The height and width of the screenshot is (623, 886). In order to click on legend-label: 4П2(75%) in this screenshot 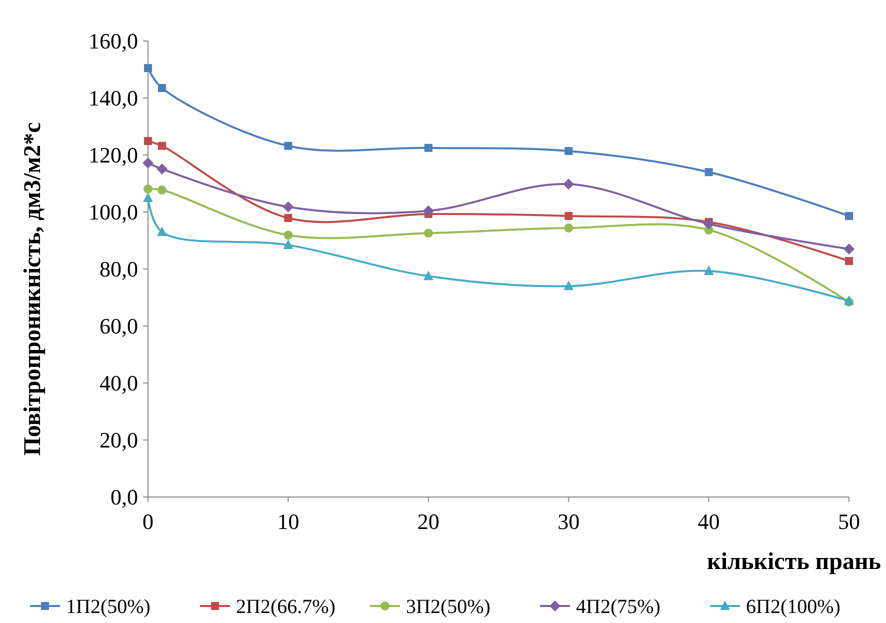, I will do `click(618, 607)`.